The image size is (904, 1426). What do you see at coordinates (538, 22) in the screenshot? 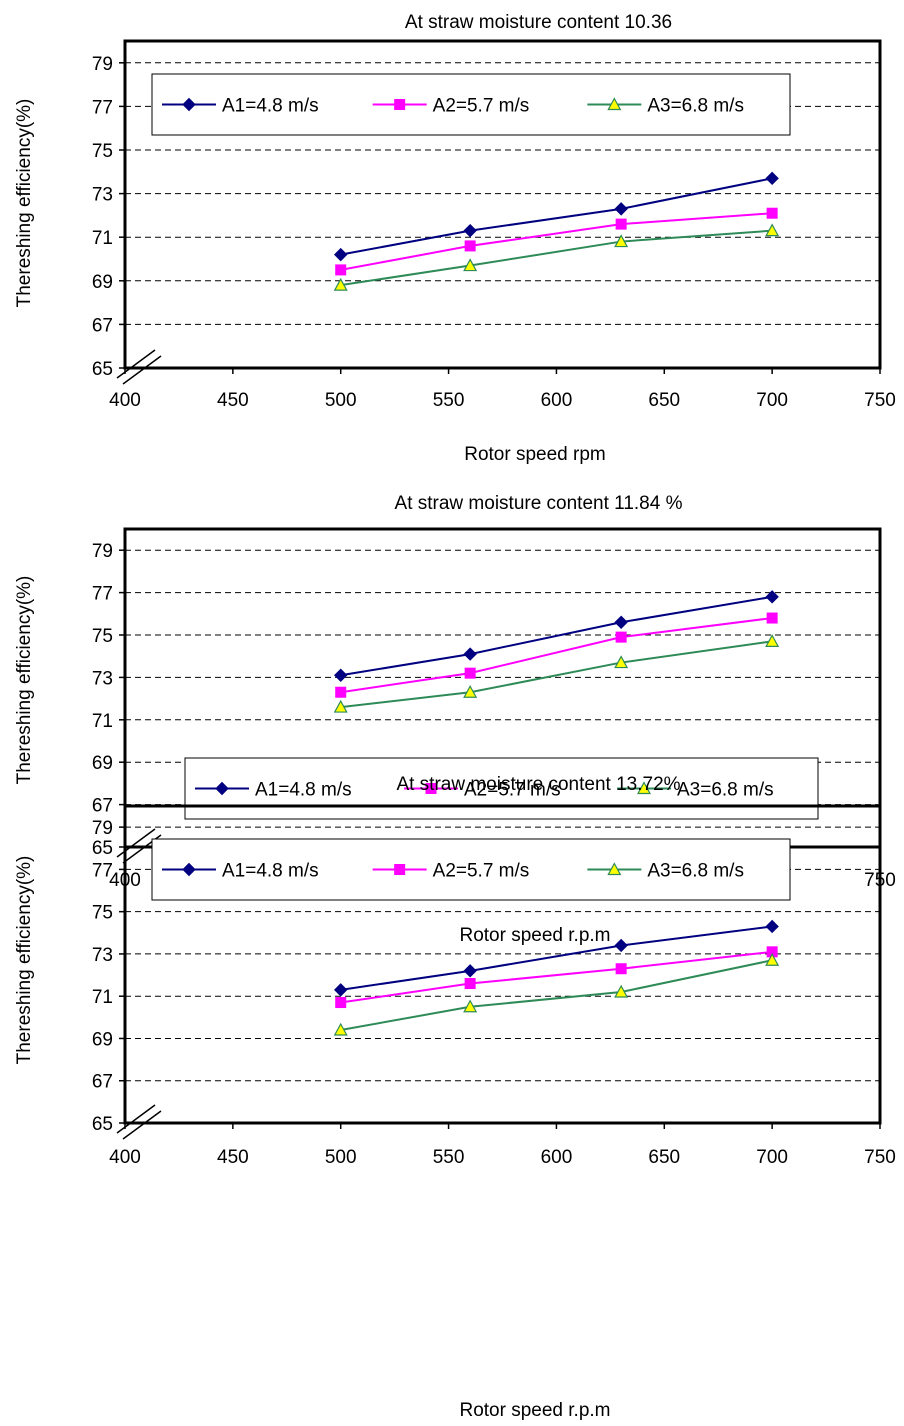
I see `chart-title: At straw moisture content 10.36` at bounding box center [538, 22].